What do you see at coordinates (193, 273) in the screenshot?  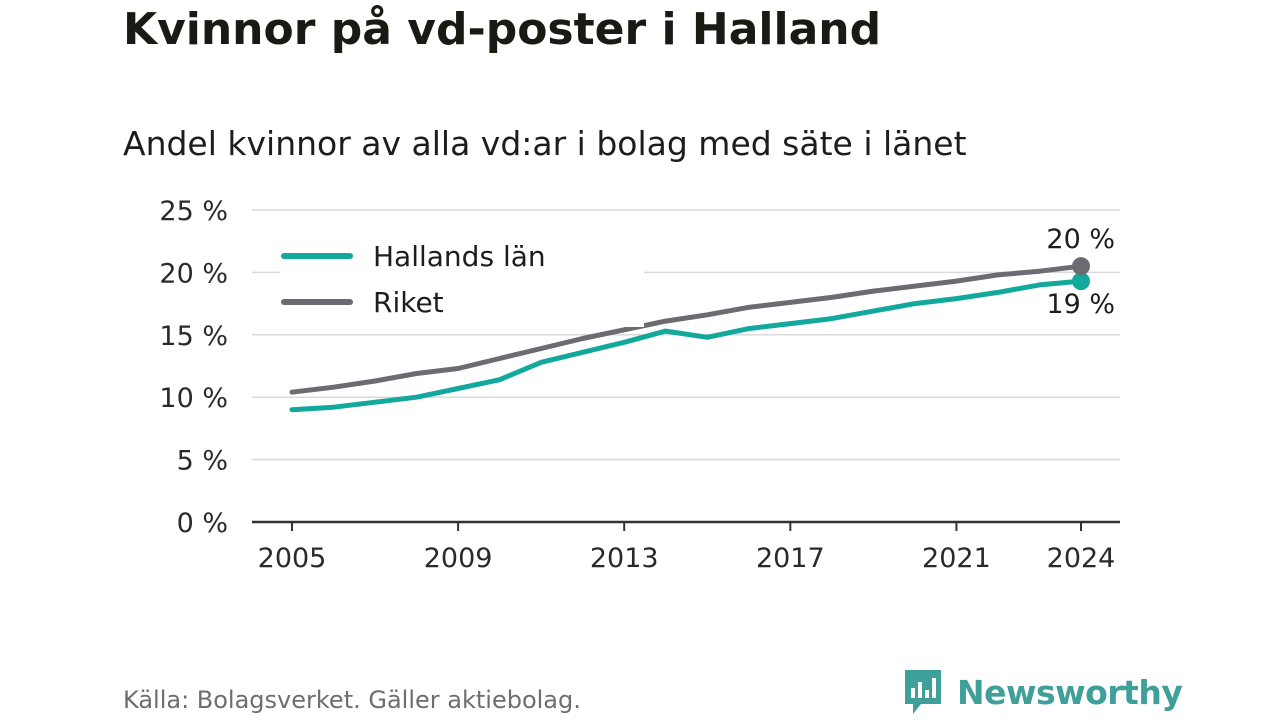 I see `y-tick-label: 20 %` at bounding box center [193, 273].